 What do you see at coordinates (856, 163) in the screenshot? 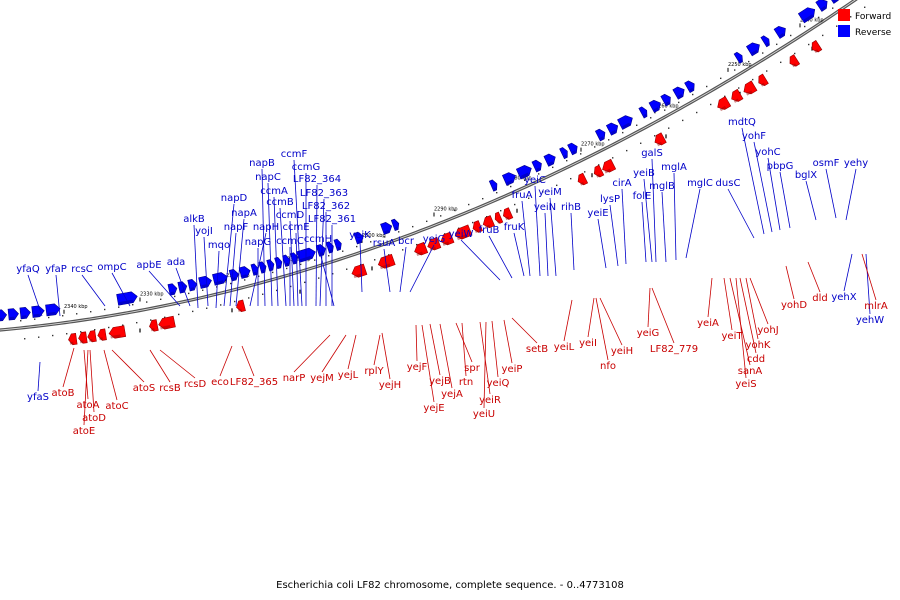
I see `reverse-gene-label: yehy` at bounding box center [856, 163].